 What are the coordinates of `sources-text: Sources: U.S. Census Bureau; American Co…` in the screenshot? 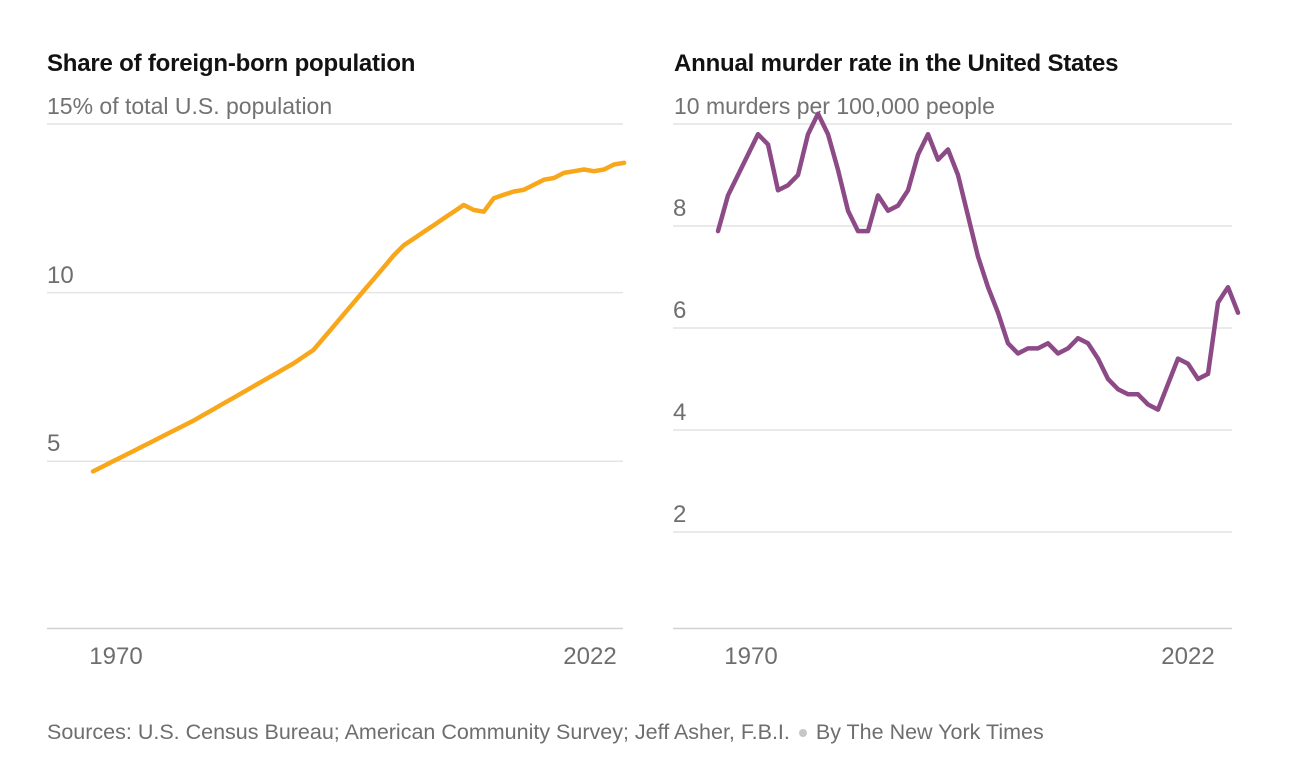 It's located at (418, 732).